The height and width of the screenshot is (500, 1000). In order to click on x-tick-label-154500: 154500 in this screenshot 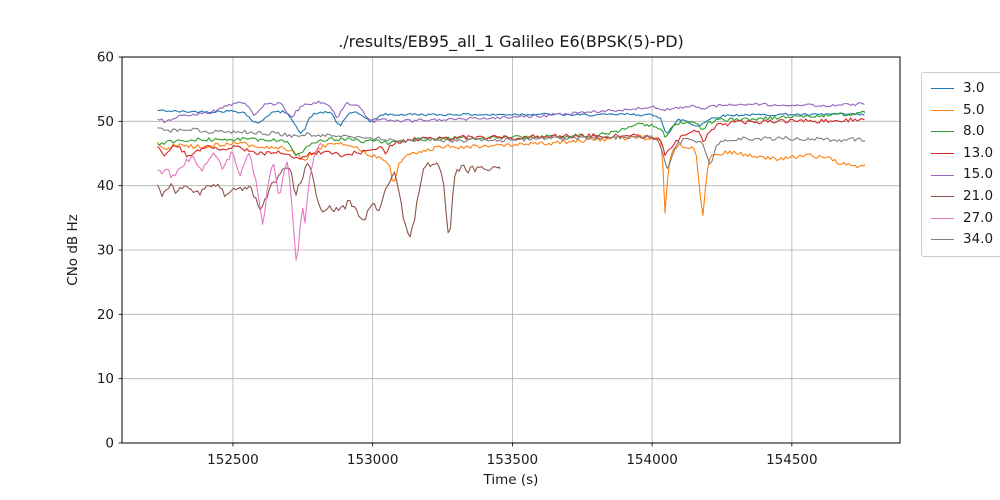, I will do `click(792, 460)`.